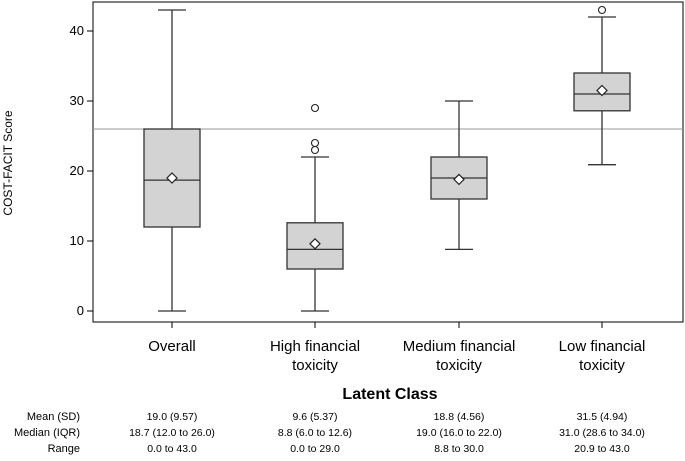 This screenshot has width=685, height=461. I want to click on x-category-low: Low financial toxicity, so click(602, 356).